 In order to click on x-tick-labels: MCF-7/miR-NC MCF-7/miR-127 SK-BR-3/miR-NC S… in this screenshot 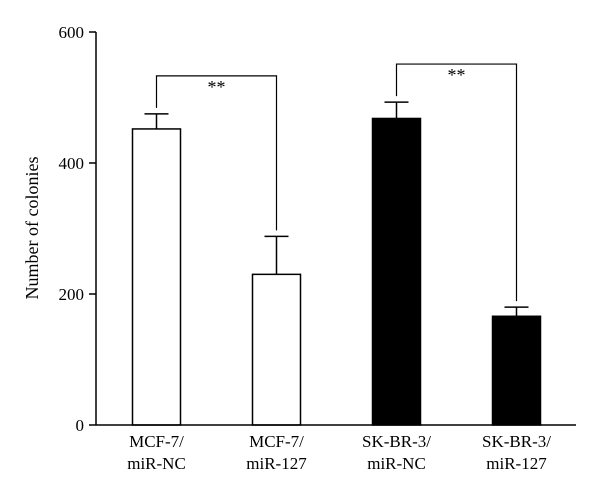, I will do `click(339, 452)`.